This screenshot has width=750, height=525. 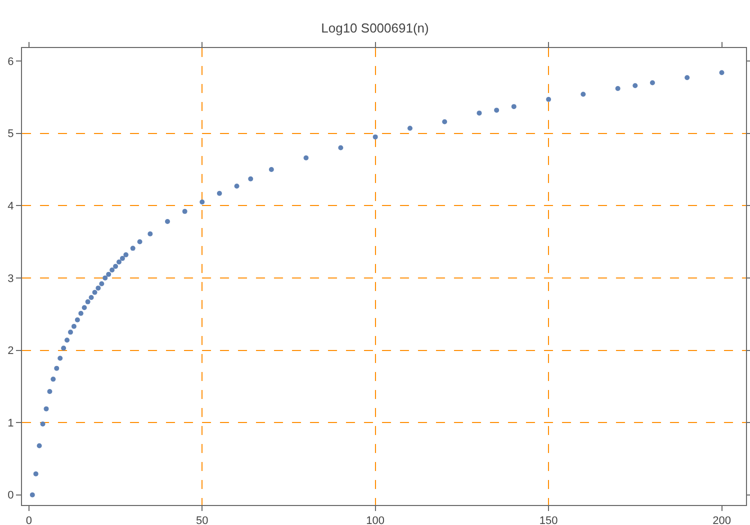 I want to click on y-tick-label: 6, so click(x=11, y=62).